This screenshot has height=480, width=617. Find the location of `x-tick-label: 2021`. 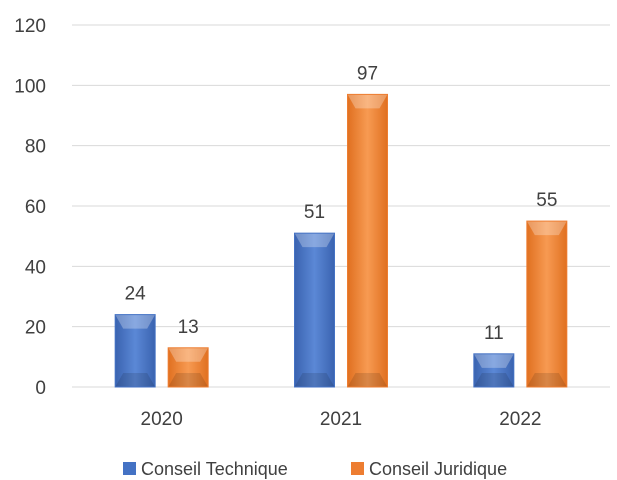

x-tick-label: 2021 is located at coordinates (341, 419).